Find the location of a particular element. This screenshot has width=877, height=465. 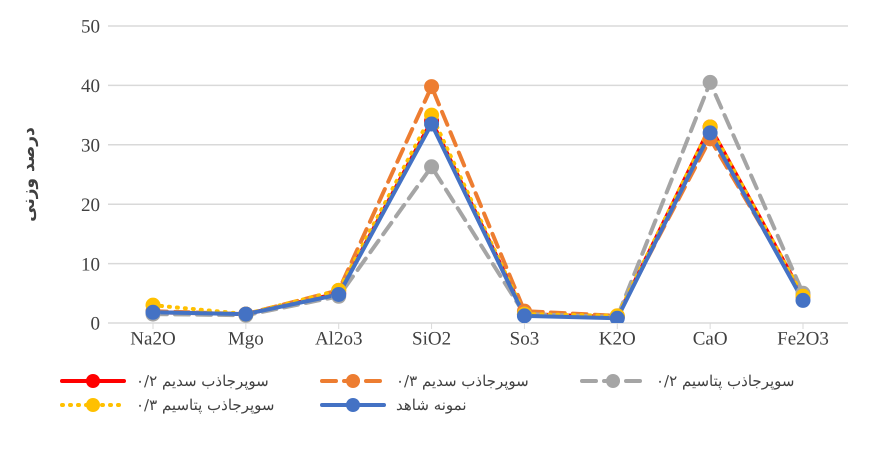

y-tick-label: 20 is located at coordinates (90, 205).